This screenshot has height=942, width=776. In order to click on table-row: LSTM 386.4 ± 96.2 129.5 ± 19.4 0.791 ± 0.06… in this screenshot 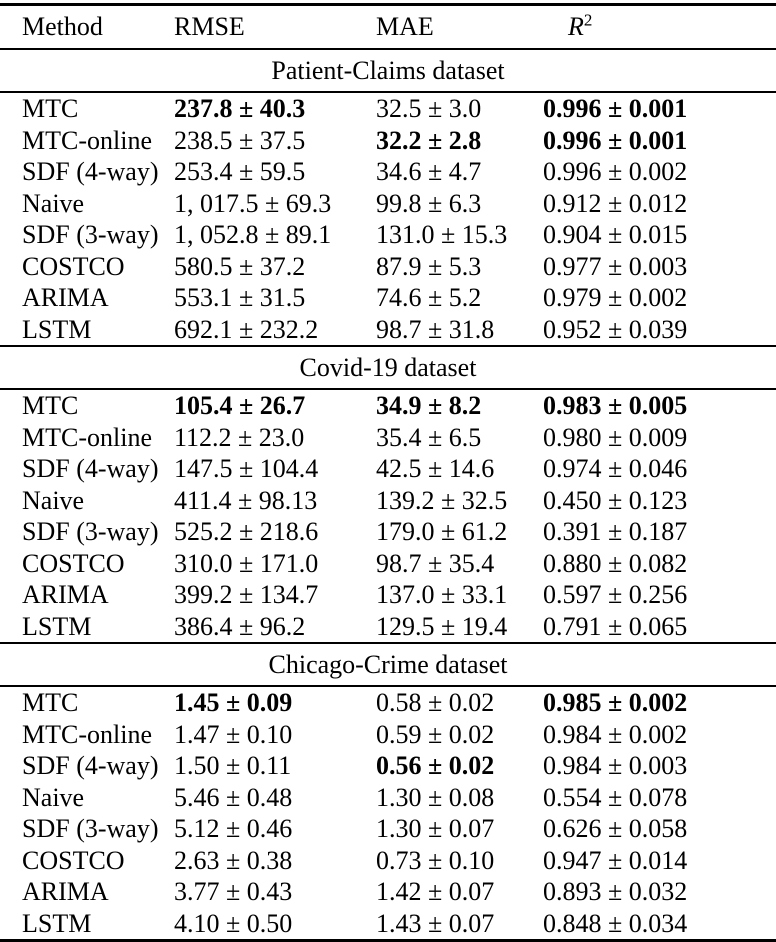, I will do `click(388, 627)`.